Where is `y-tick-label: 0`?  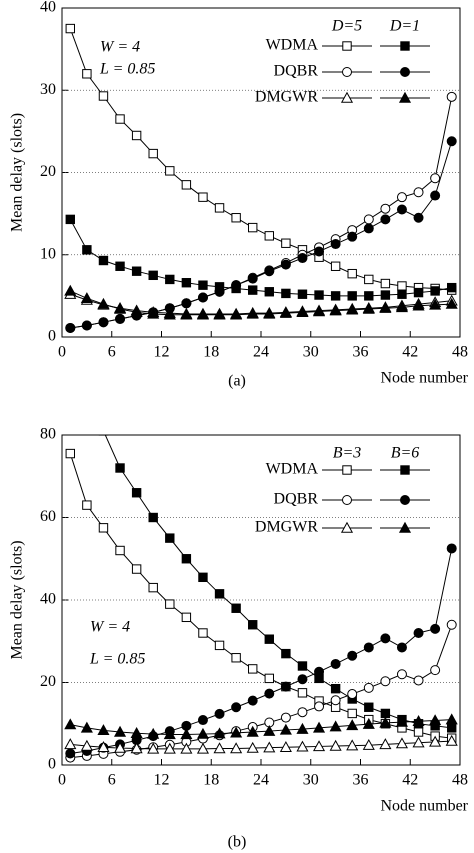
y-tick-label: 0 is located at coordinates (52, 336).